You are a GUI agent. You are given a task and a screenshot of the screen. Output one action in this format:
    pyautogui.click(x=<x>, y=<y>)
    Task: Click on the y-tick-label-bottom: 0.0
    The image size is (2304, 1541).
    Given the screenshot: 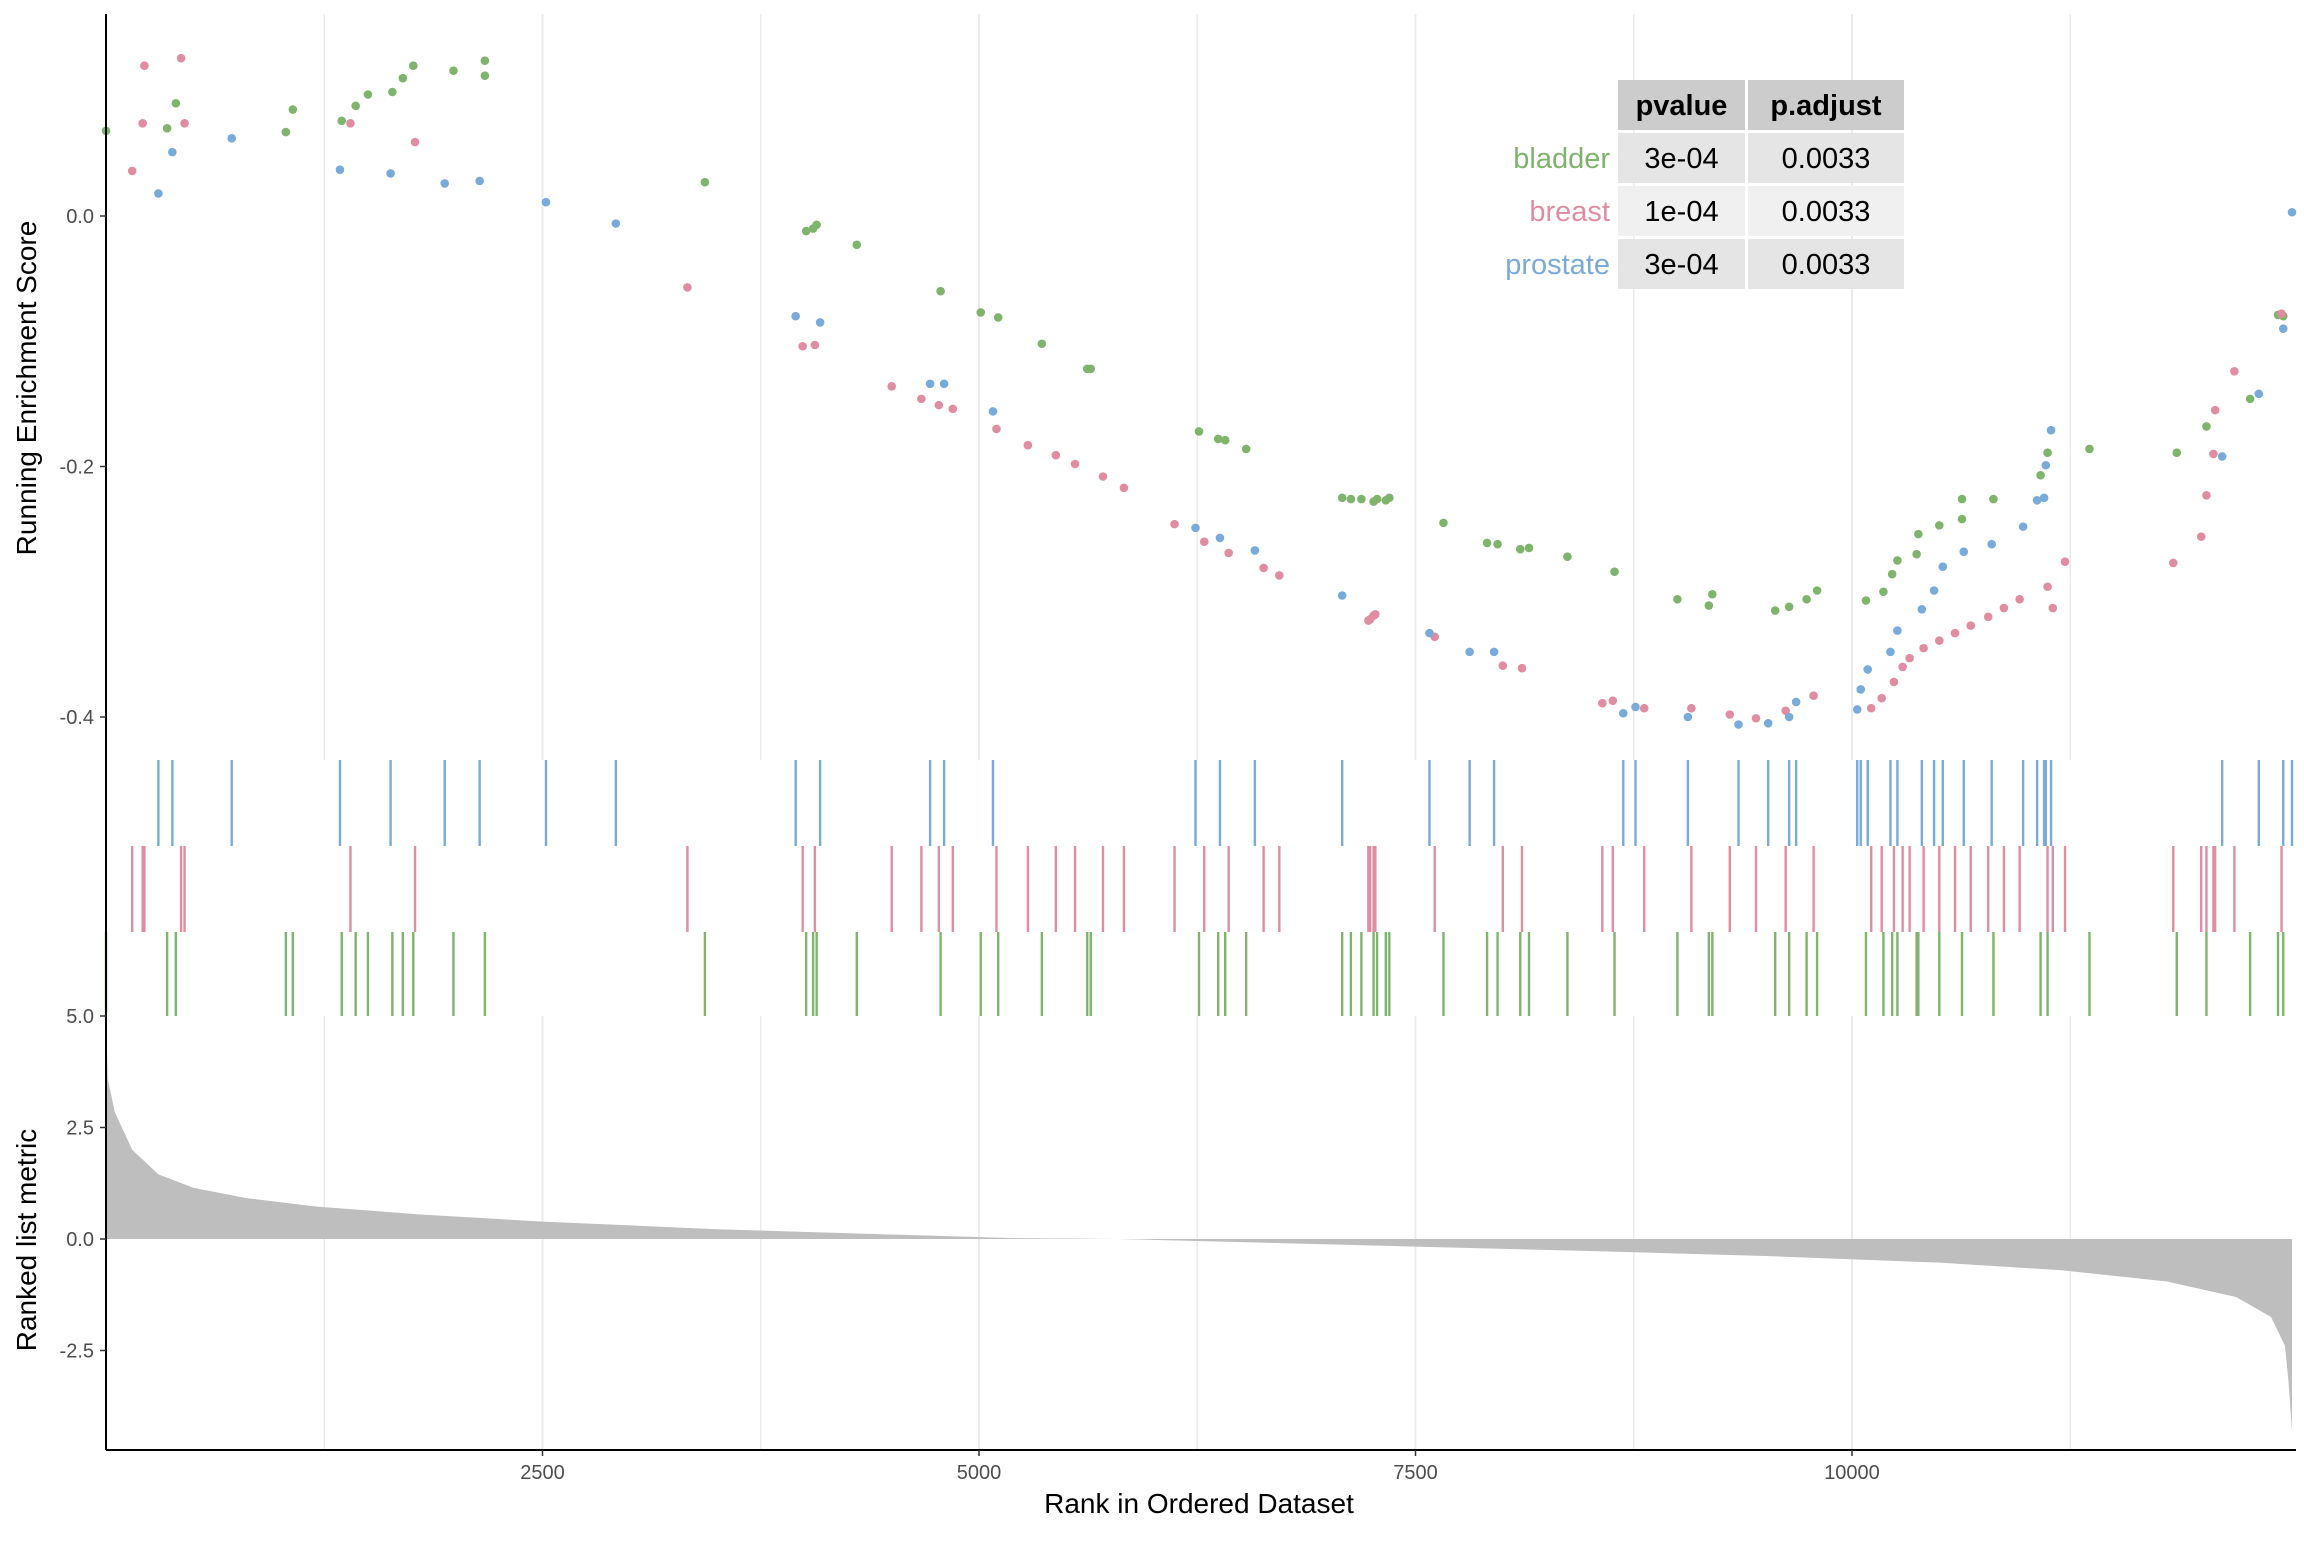 What is the action you would take?
    pyautogui.click(x=80, y=1240)
    